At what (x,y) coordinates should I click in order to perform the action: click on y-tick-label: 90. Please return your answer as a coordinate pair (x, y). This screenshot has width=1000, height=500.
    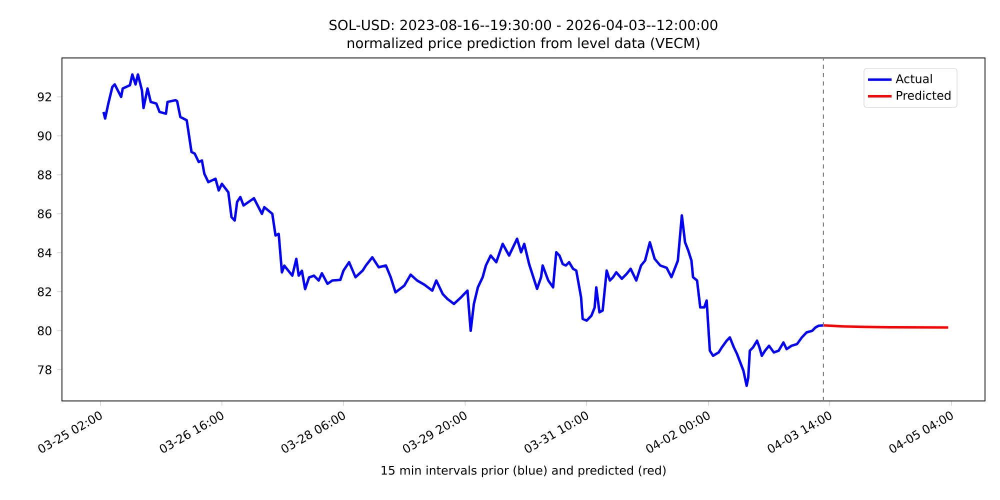
    Looking at the image, I should click on (45, 135).